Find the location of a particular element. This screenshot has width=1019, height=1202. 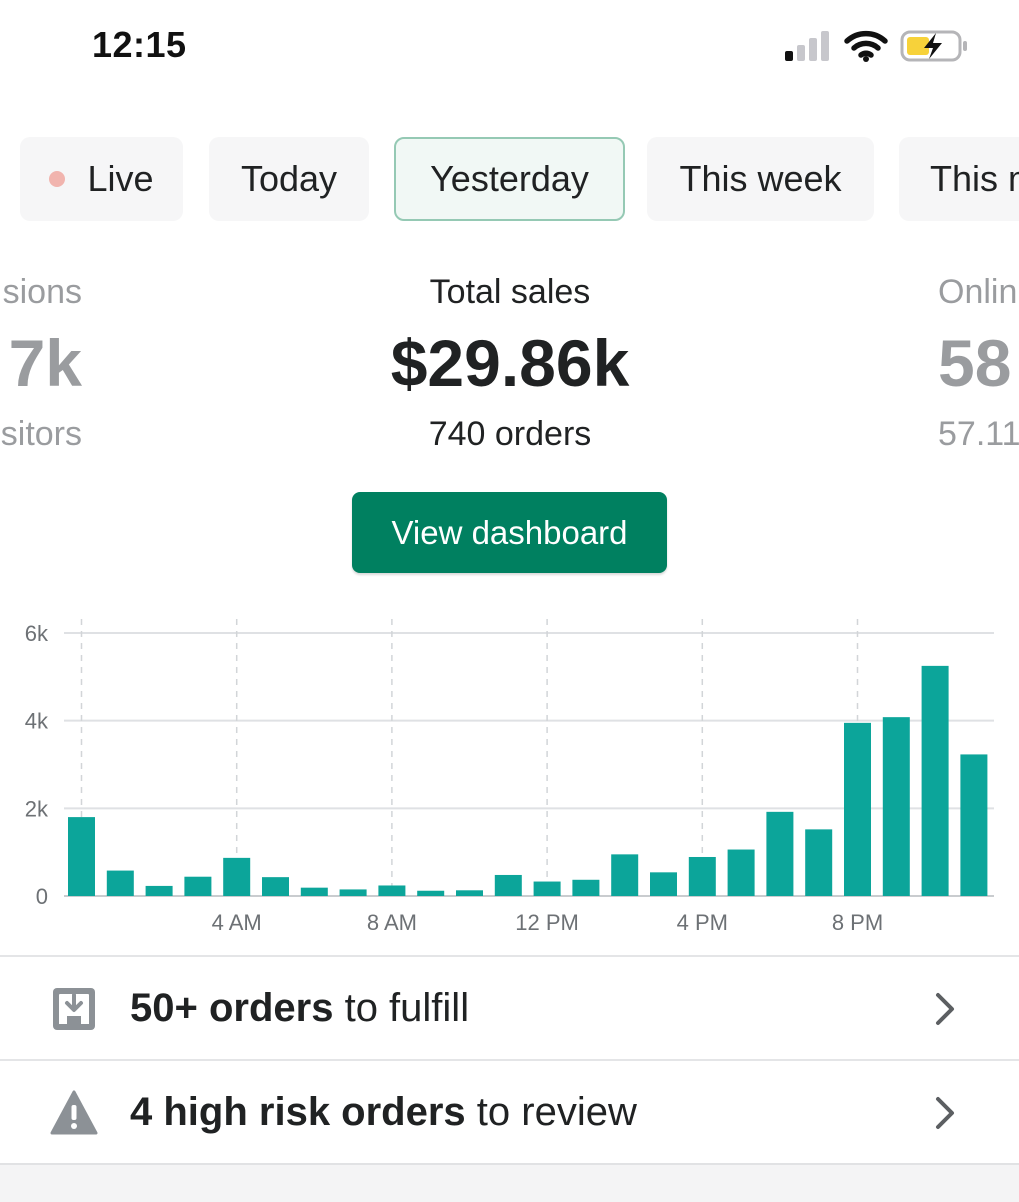

y-tick-label: 6k is located at coordinates (37, 633).